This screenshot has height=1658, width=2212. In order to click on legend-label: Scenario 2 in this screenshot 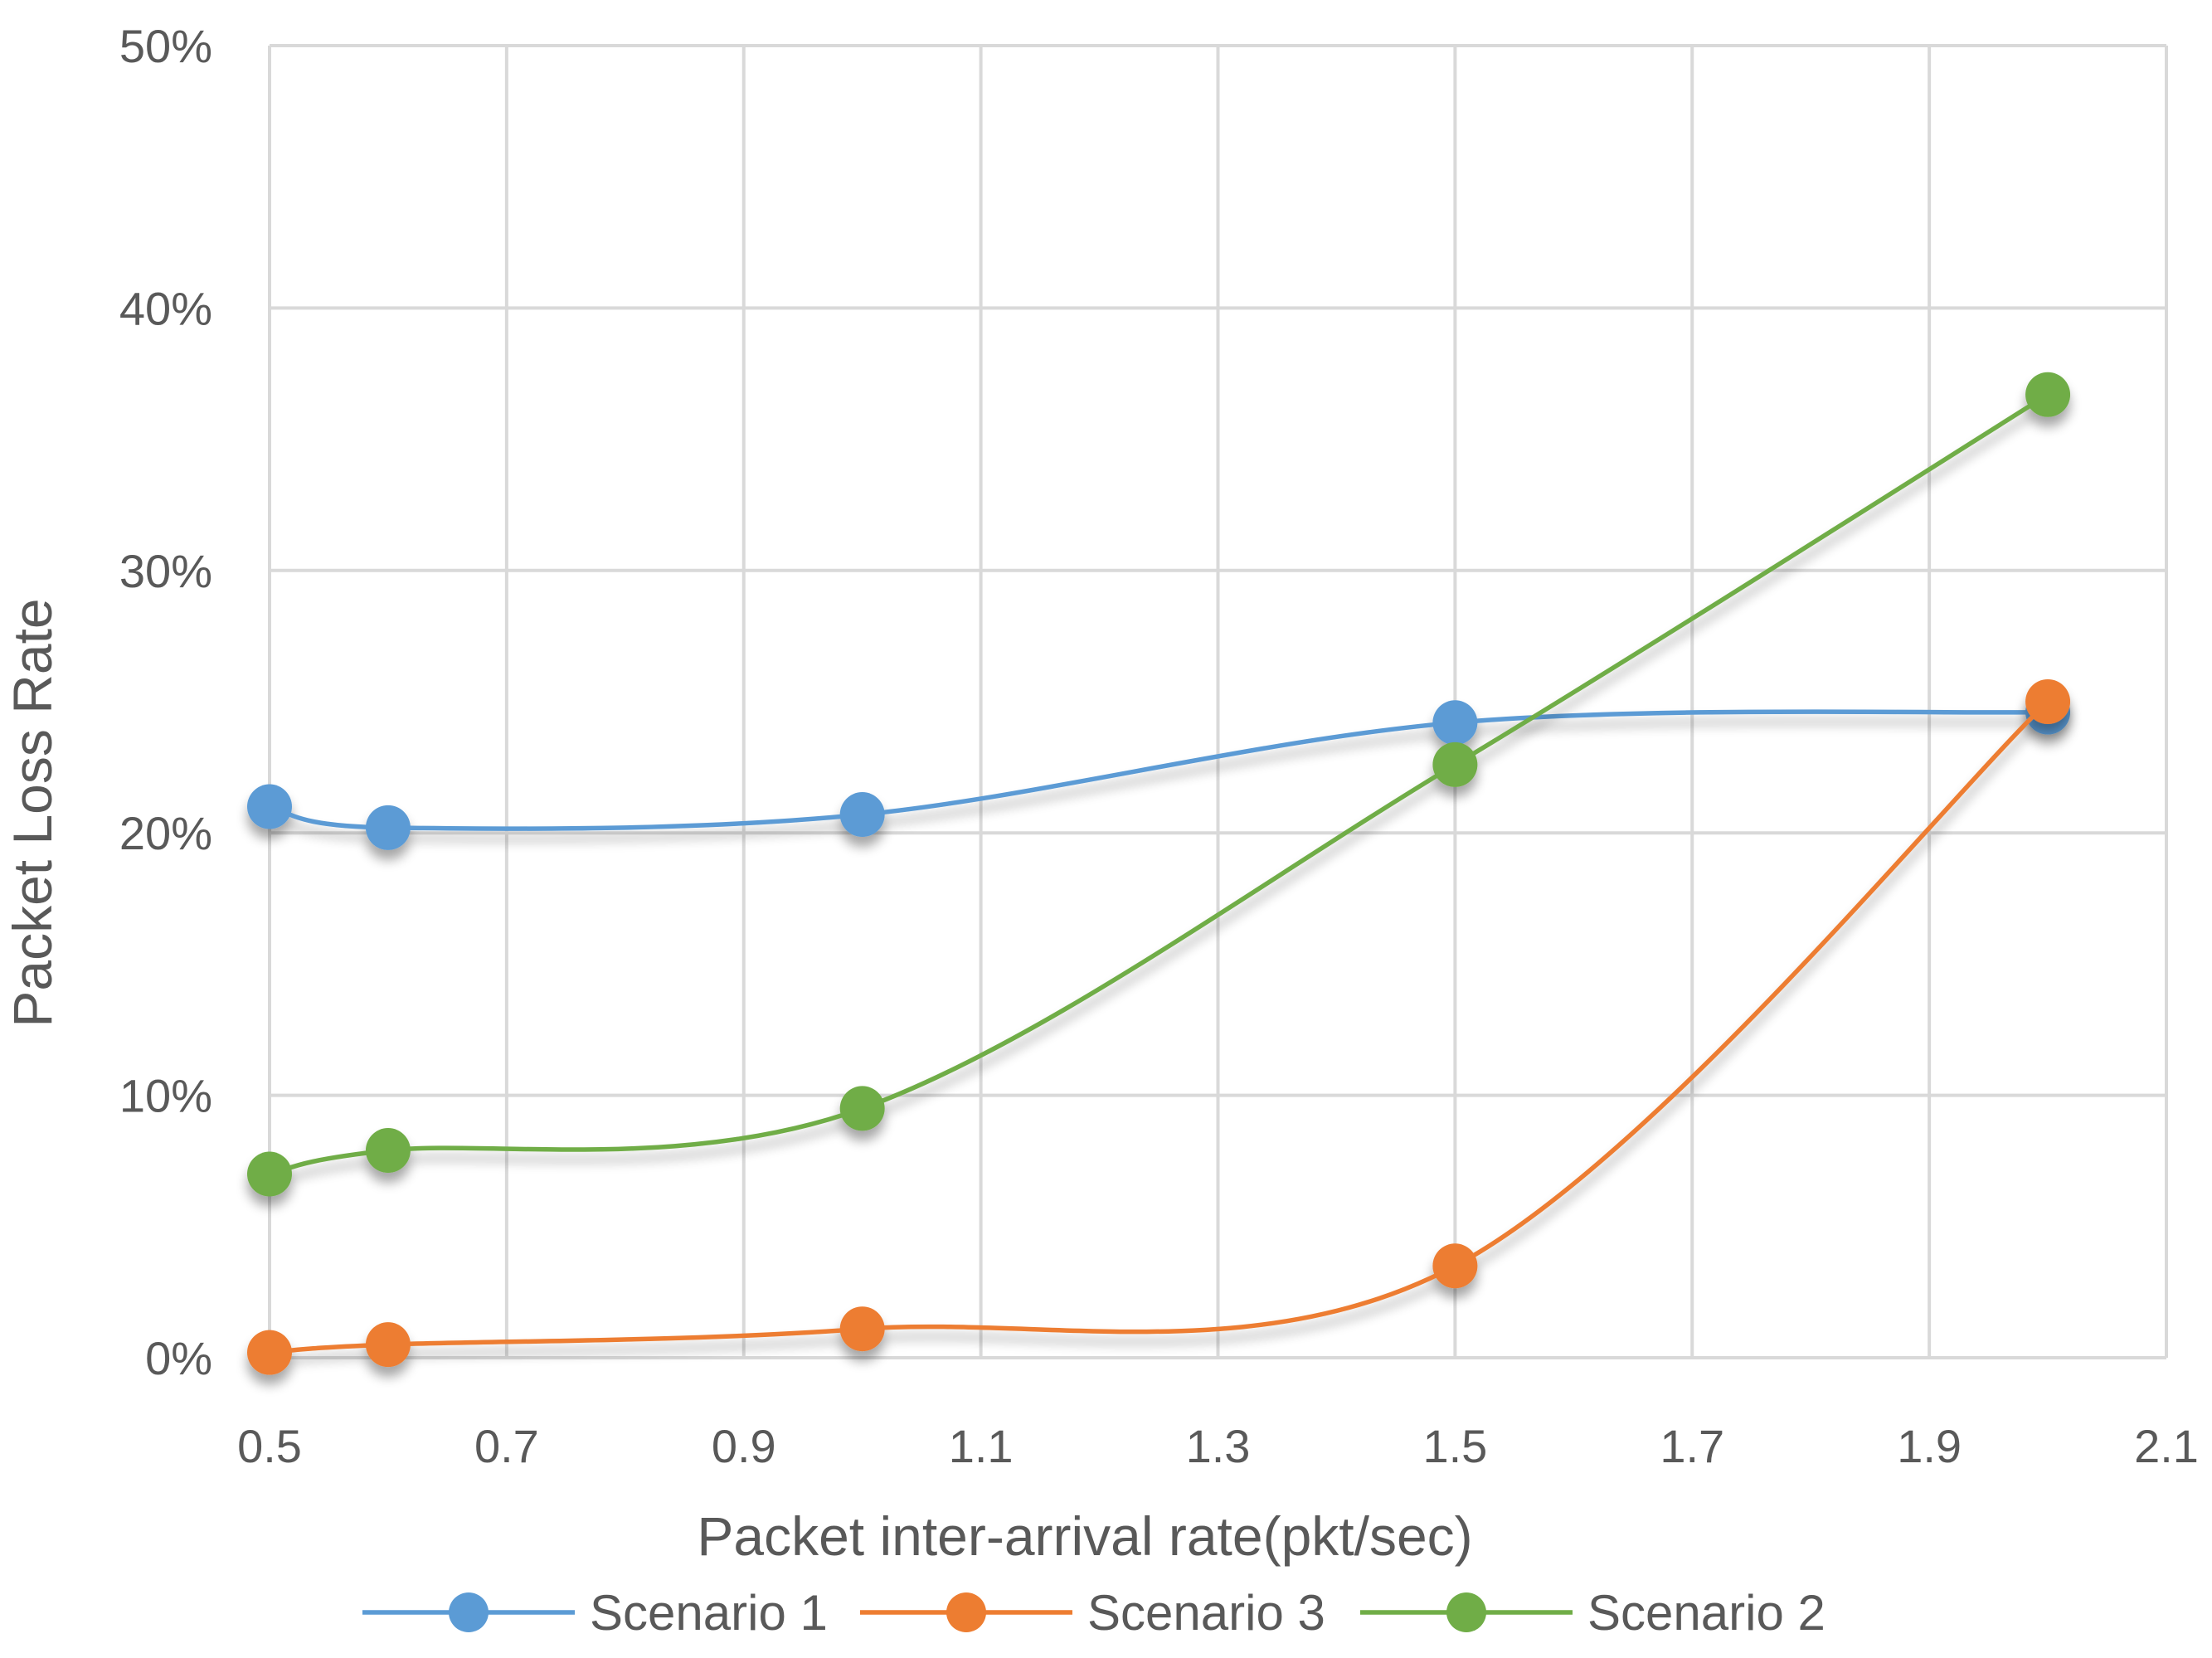, I will do `click(1707, 1613)`.